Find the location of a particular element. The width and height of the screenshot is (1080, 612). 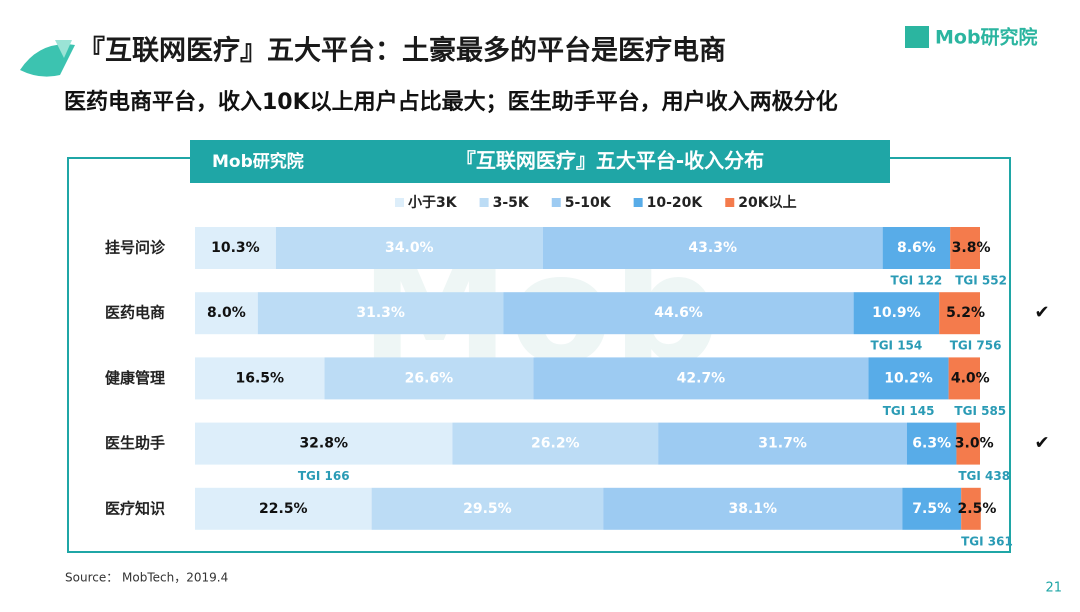

category-label: 健康管理 is located at coordinates (135, 378).